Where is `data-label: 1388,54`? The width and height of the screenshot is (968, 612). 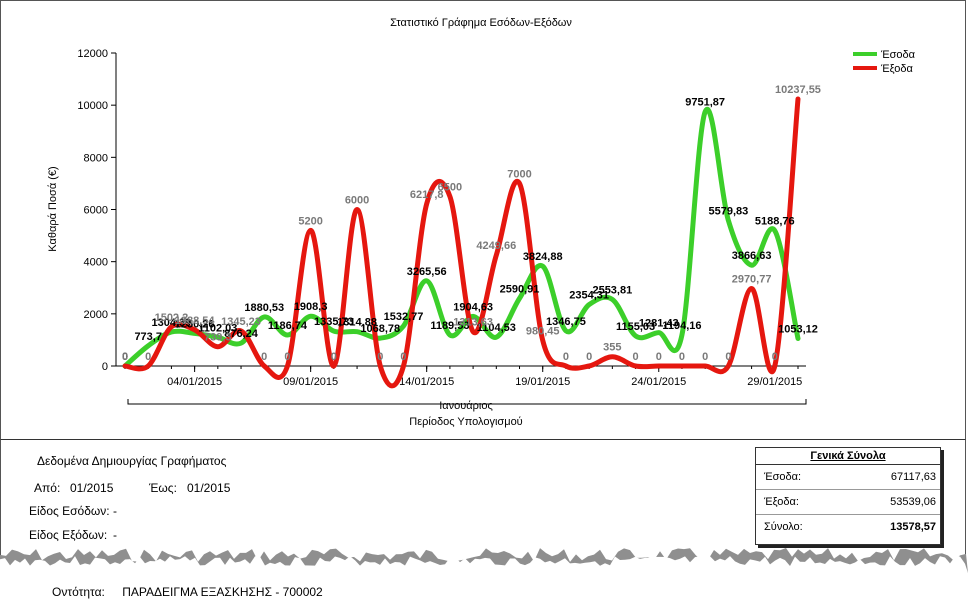 data-label: 1388,54 is located at coordinates (195, 321).